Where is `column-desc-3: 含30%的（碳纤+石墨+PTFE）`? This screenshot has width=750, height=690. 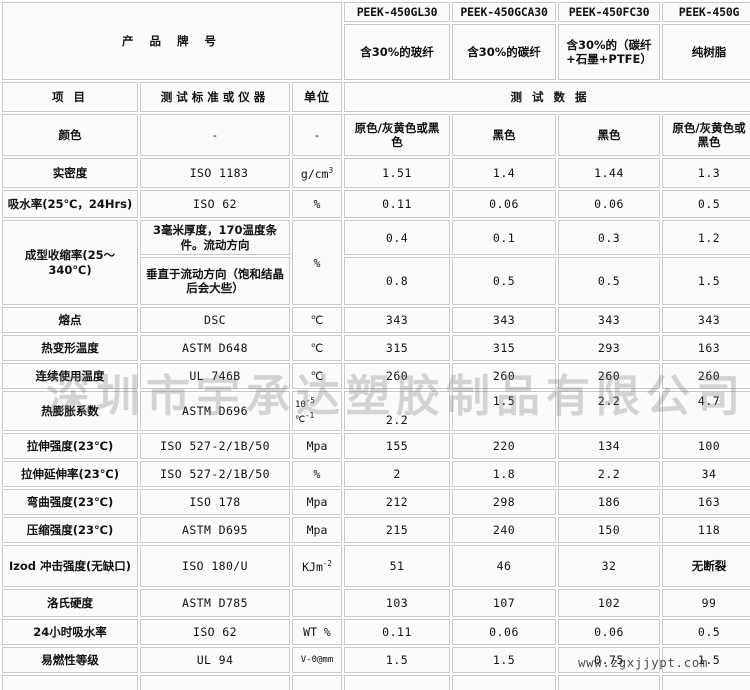 column-desc-3: 含30%的（碳纤+石墨+PTFE） is located at coordinates (609, 52).